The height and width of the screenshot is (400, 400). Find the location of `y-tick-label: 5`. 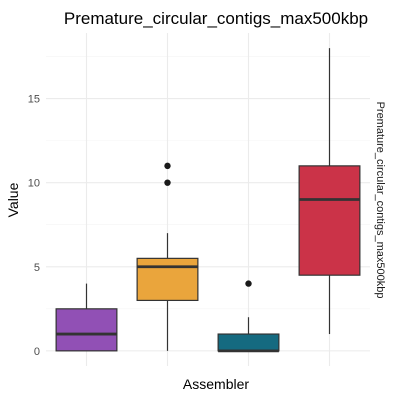

y-tick-label: 5 is located at coordinates (37, 268).